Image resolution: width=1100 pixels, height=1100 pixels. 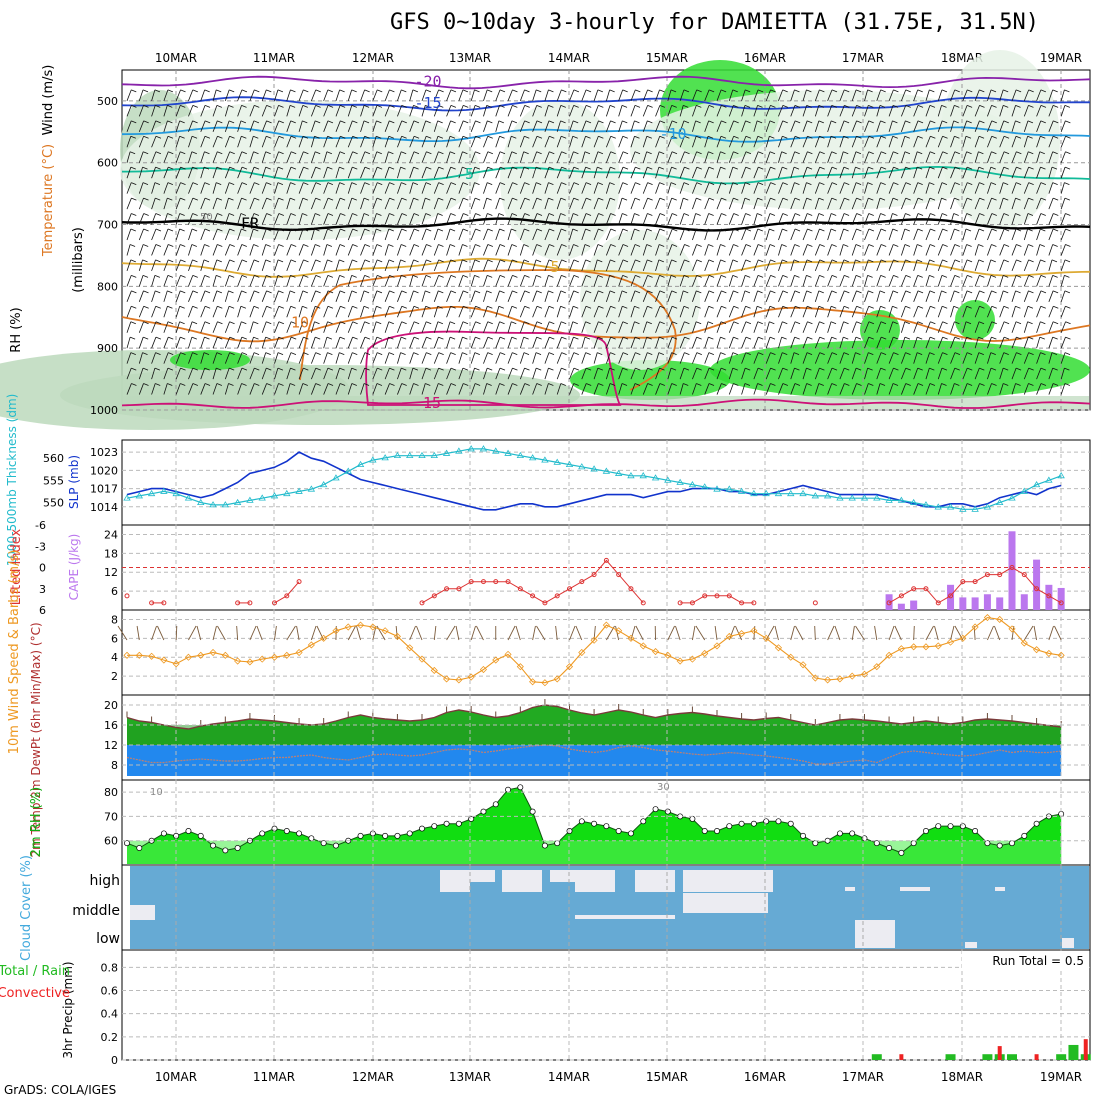 What do you see at coordinates (915, 889) in the screenshot?
I see `cloud-cover-clear` at bounding box center [915, 889].